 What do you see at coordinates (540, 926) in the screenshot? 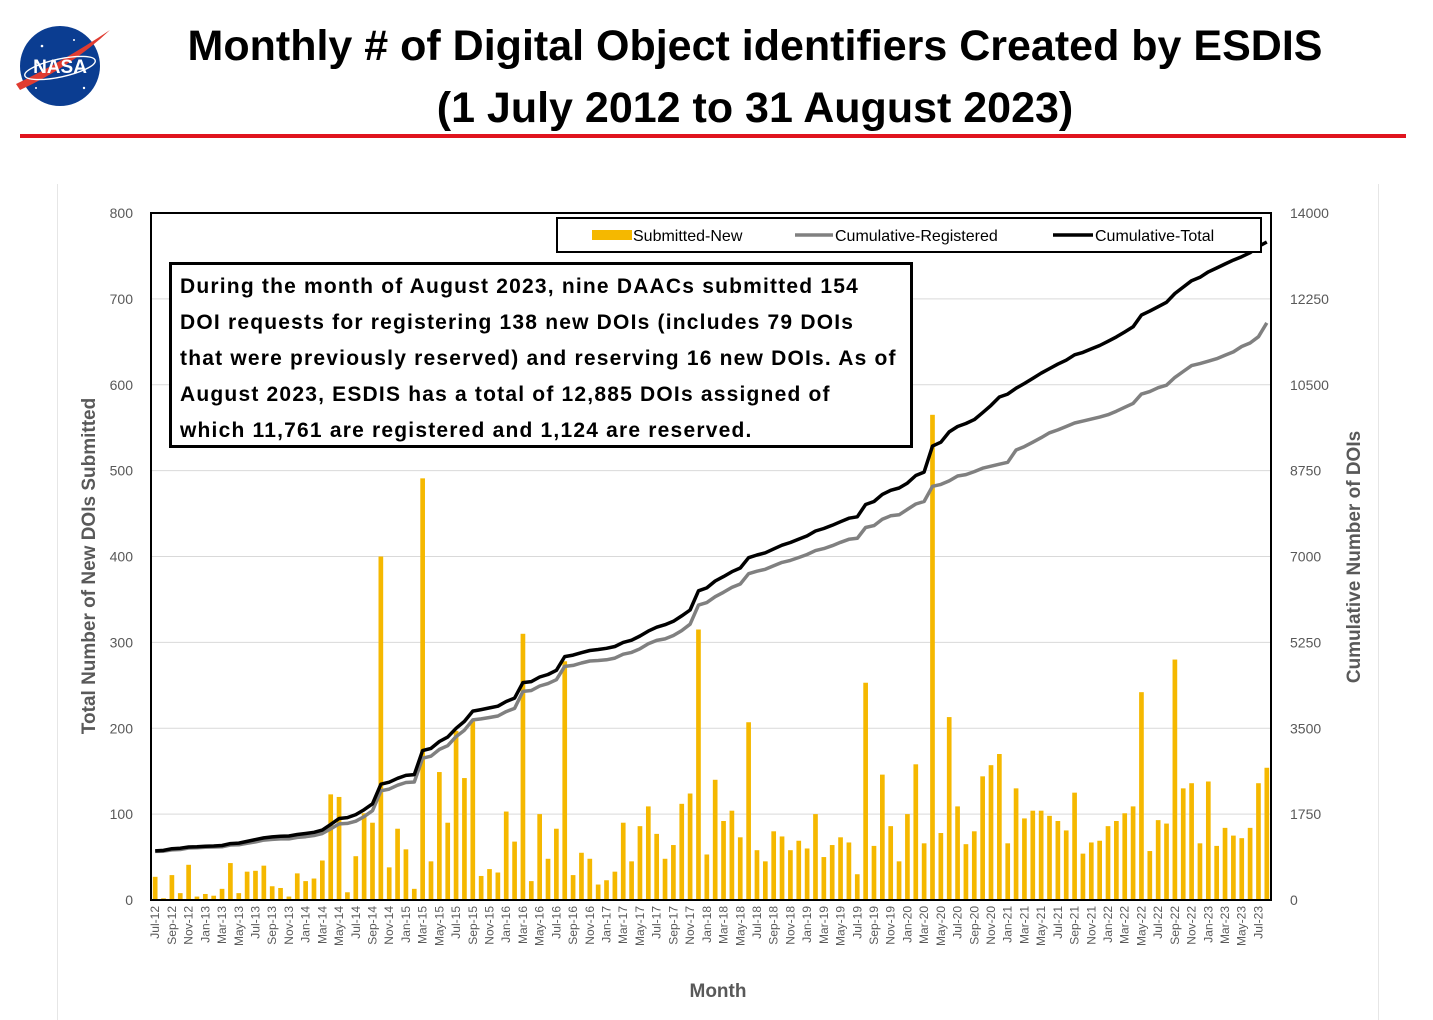
I see `x-tick-label: May-16` at bounding box center [540, 926].